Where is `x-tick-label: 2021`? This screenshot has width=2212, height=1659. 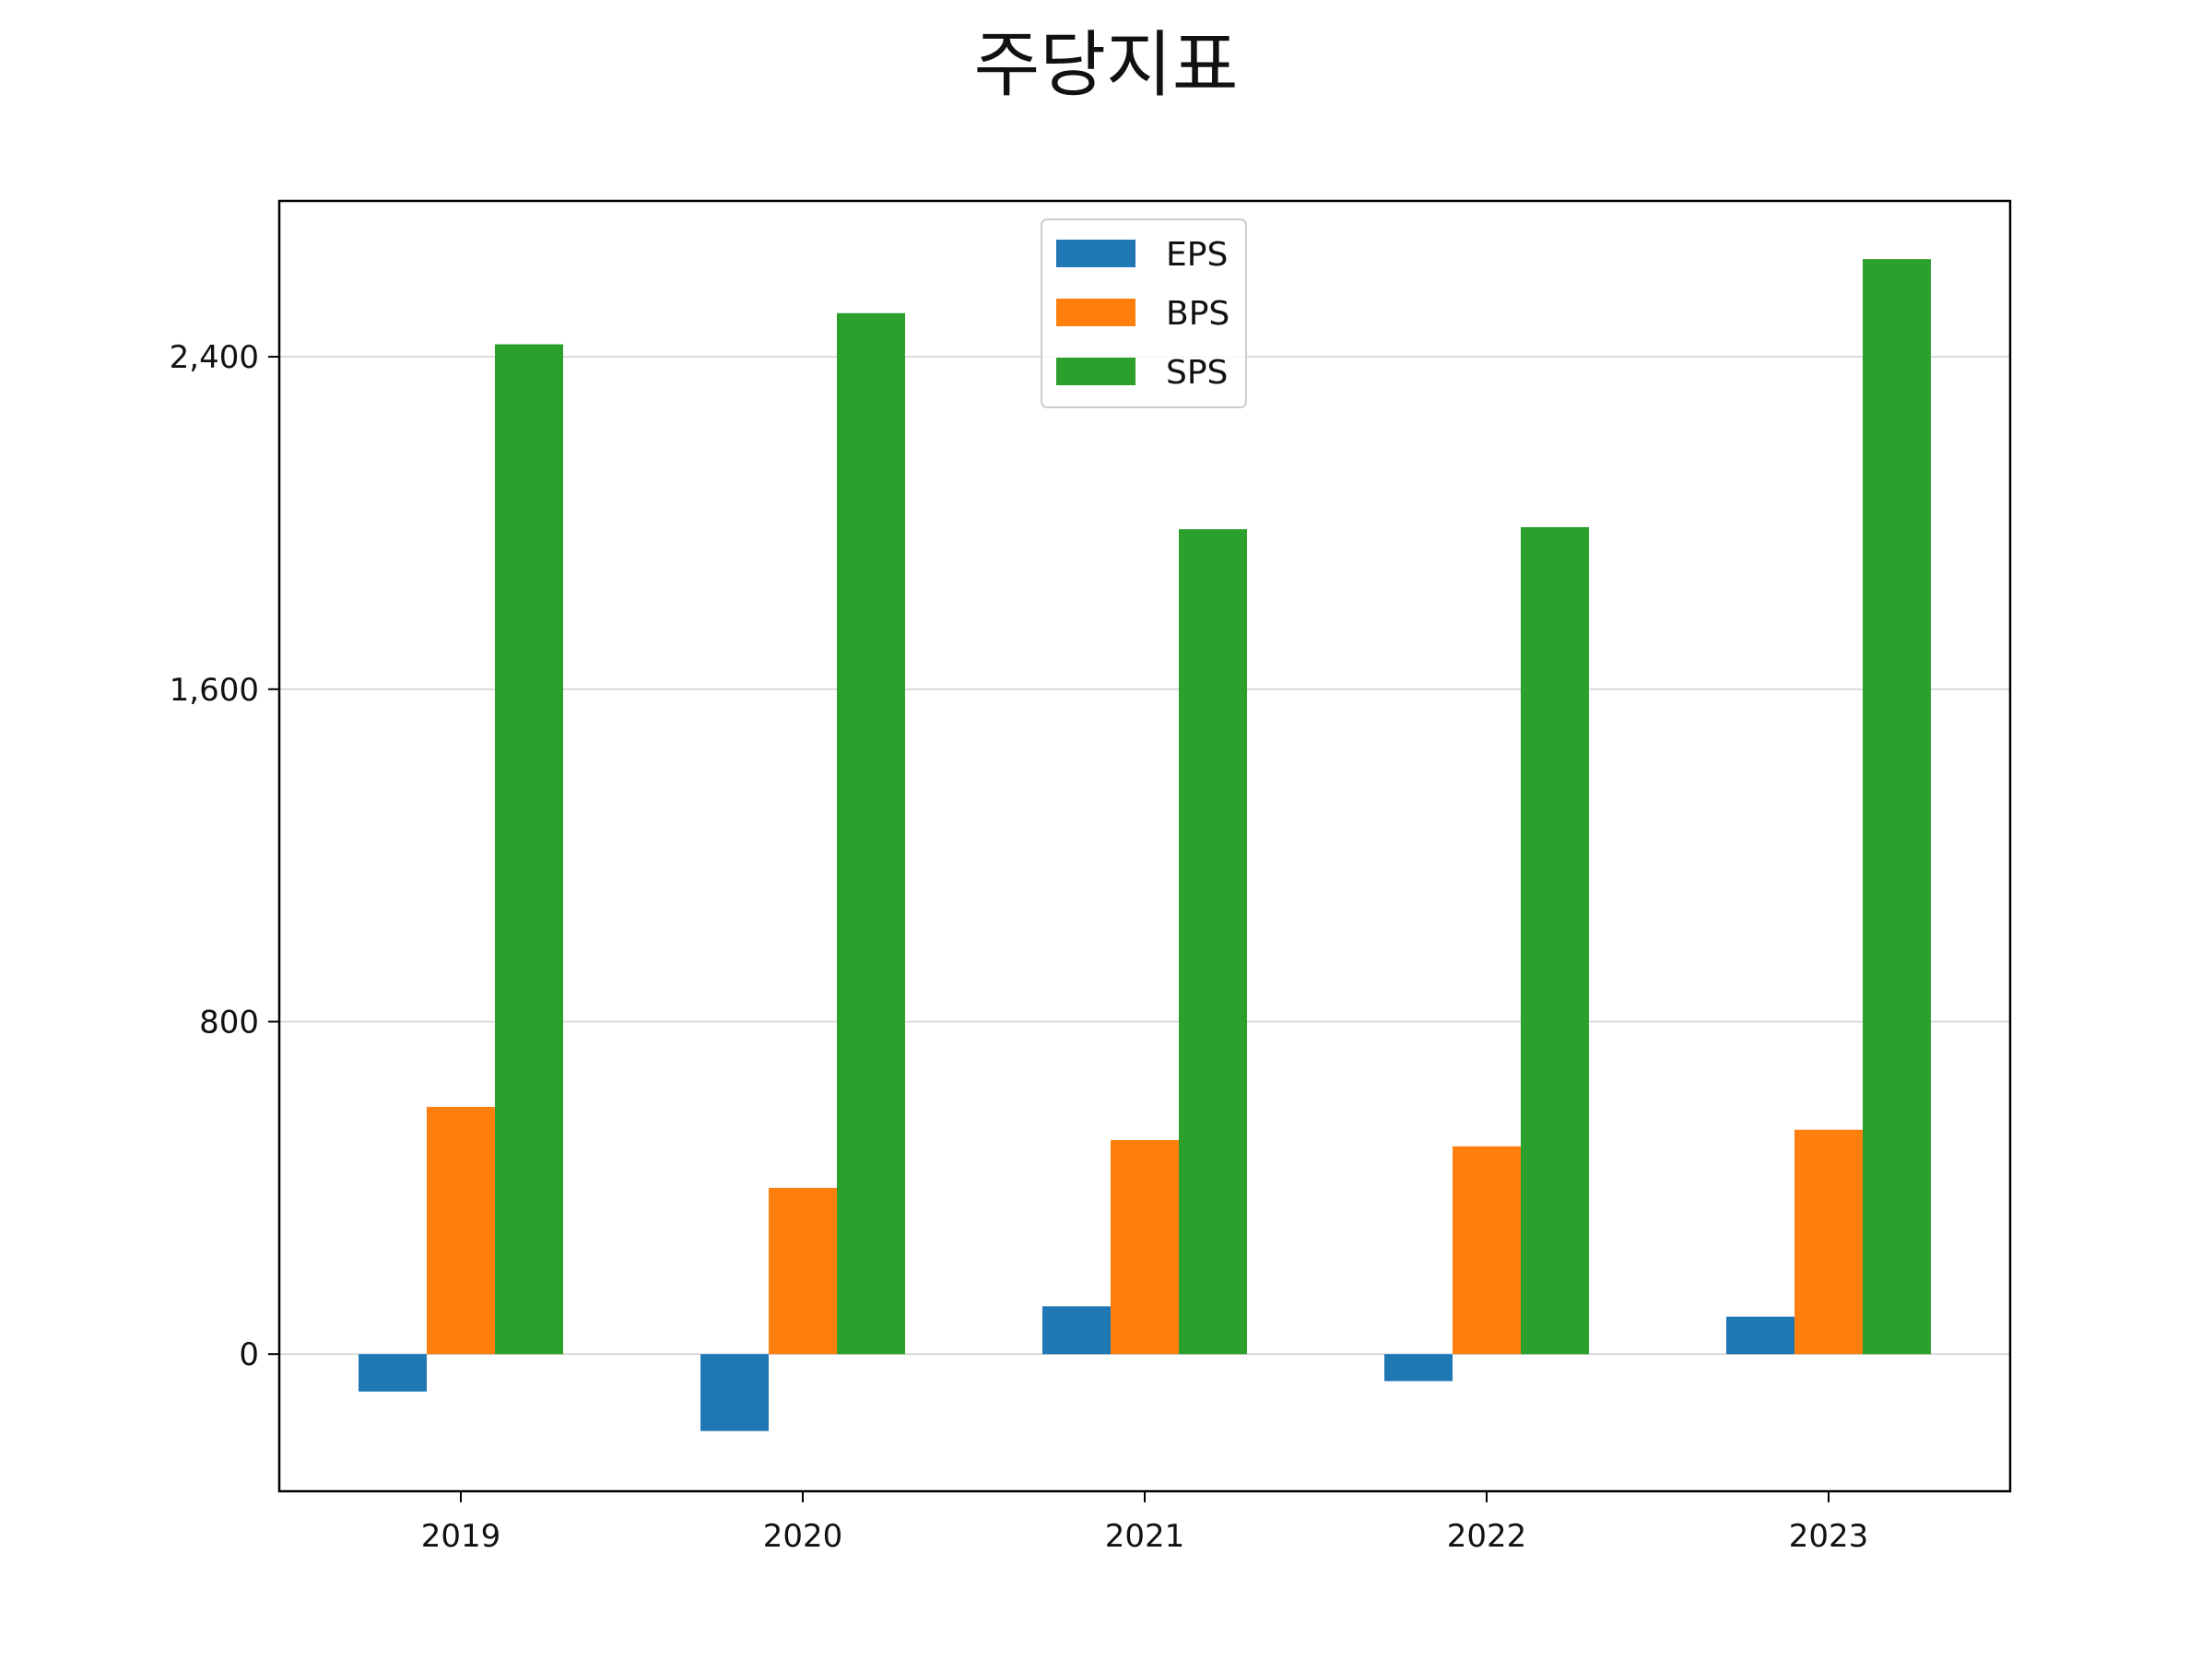
x-tick-label: 2021 is located at coordinates (1145, 1536).